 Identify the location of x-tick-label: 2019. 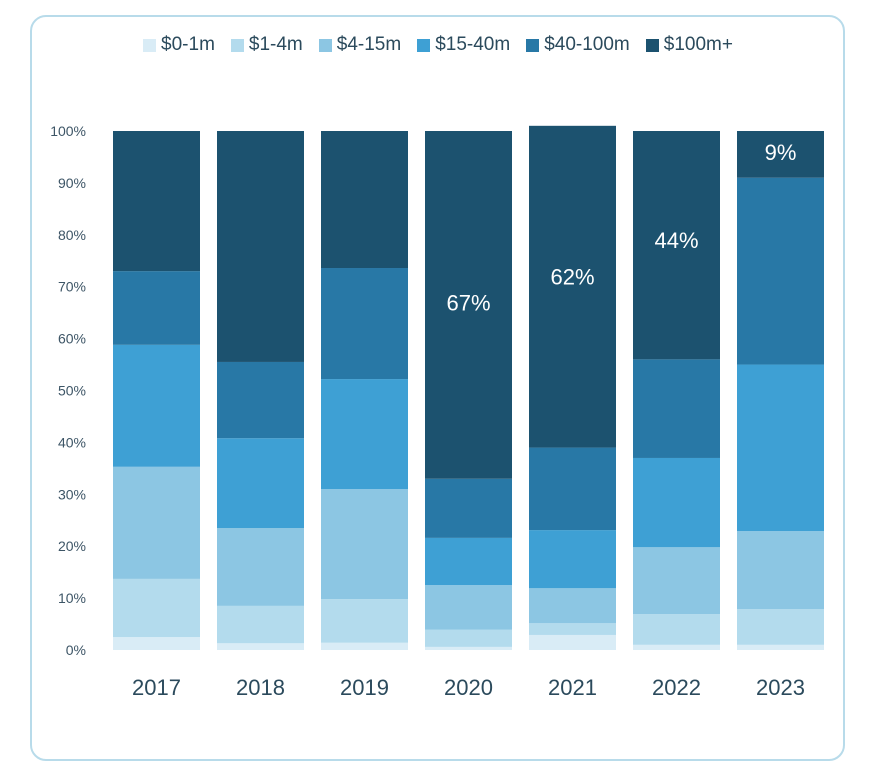
(364, 687).